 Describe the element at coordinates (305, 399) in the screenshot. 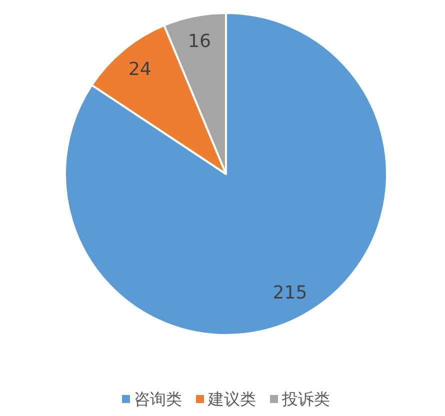

I see `legend-label: 投诉类` at that location.